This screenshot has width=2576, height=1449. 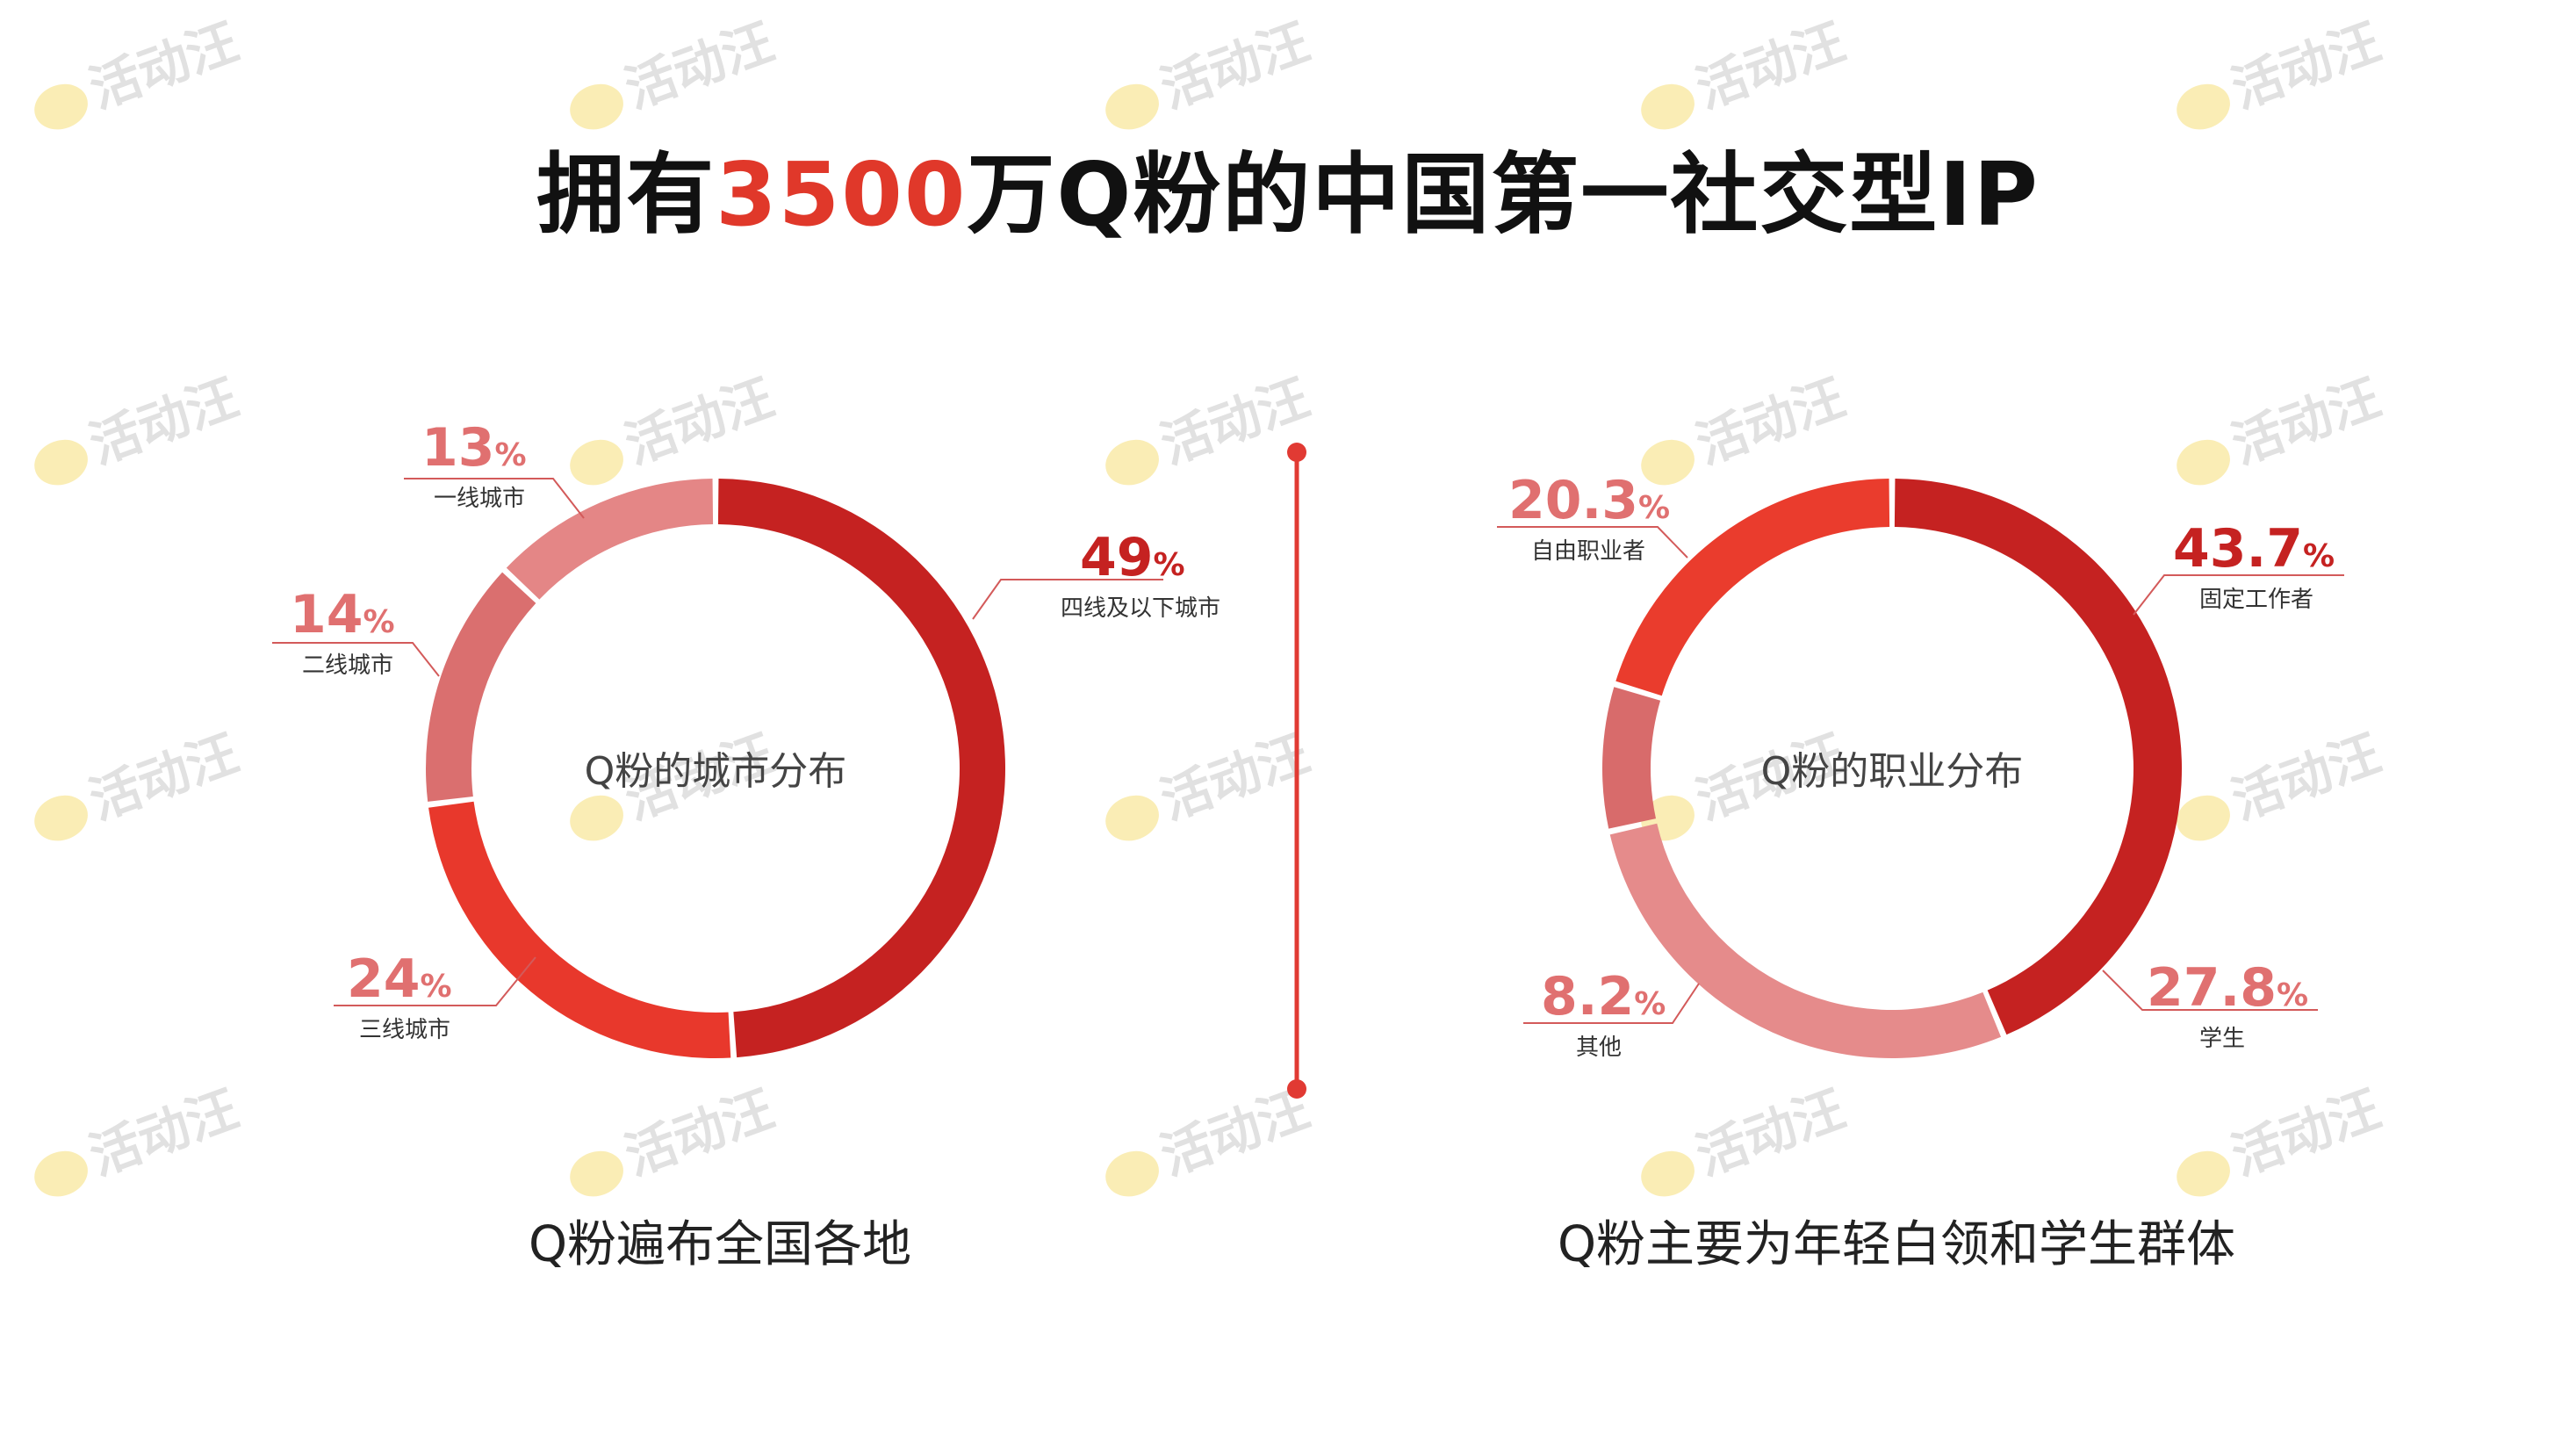 What do you see at coordinates (1296, 1089) in the screenshot?
I see `divider-dot-bottom` at bounding box center [1296, 1089].